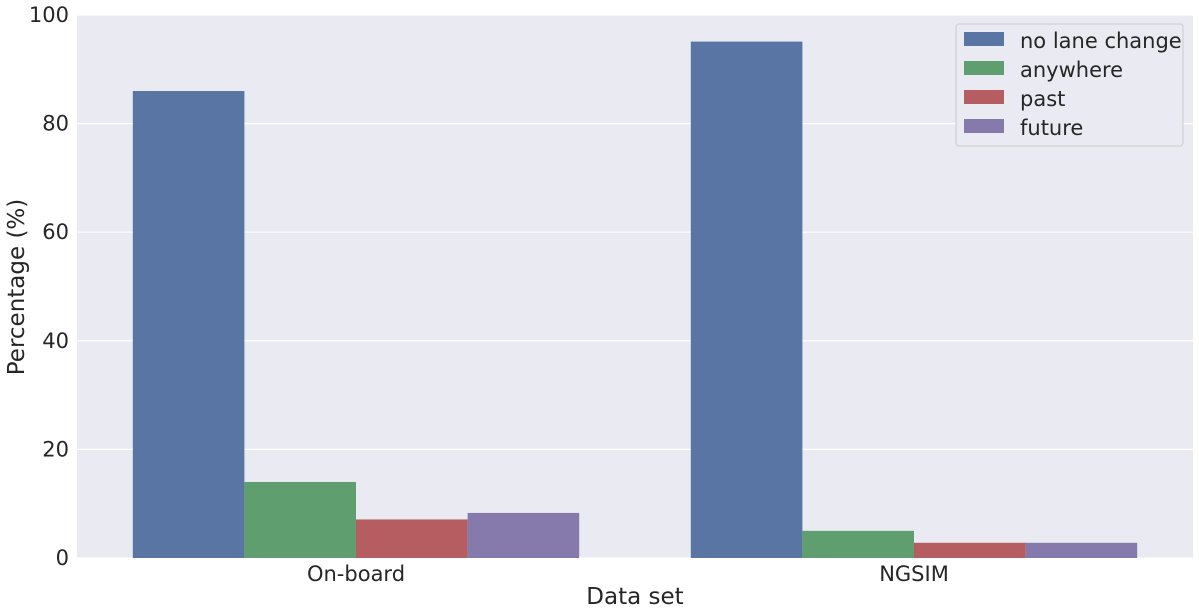  What do you see at coordinates (1101, 41) in the screenshot?
I see `legend-label: no lane change` at bounding box center [1101, 41].